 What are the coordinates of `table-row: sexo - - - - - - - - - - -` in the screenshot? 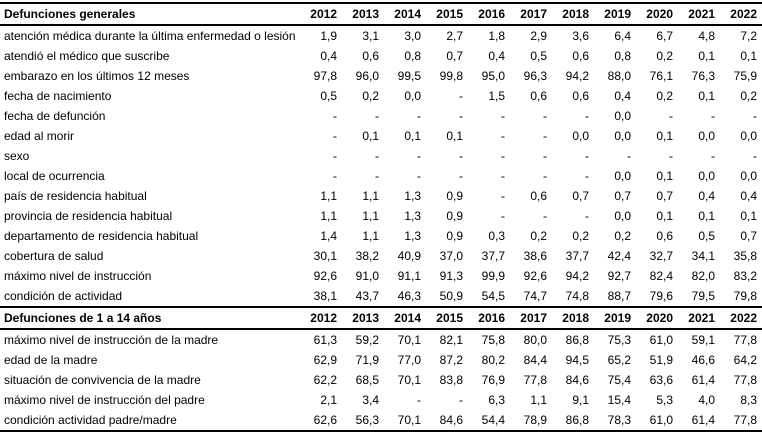 It's located at (381, 156).